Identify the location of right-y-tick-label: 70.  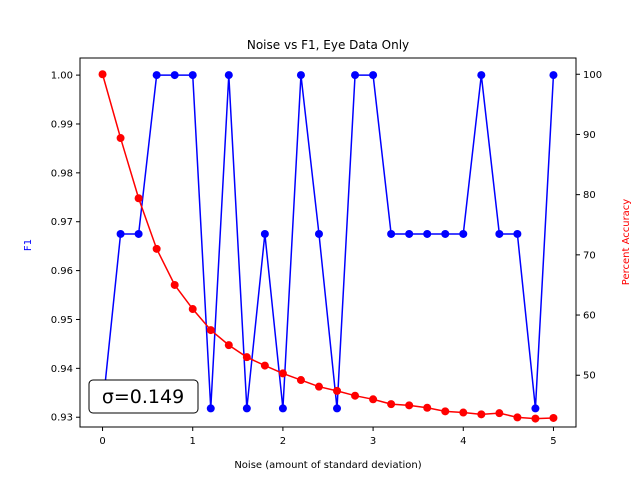
(589, 255).